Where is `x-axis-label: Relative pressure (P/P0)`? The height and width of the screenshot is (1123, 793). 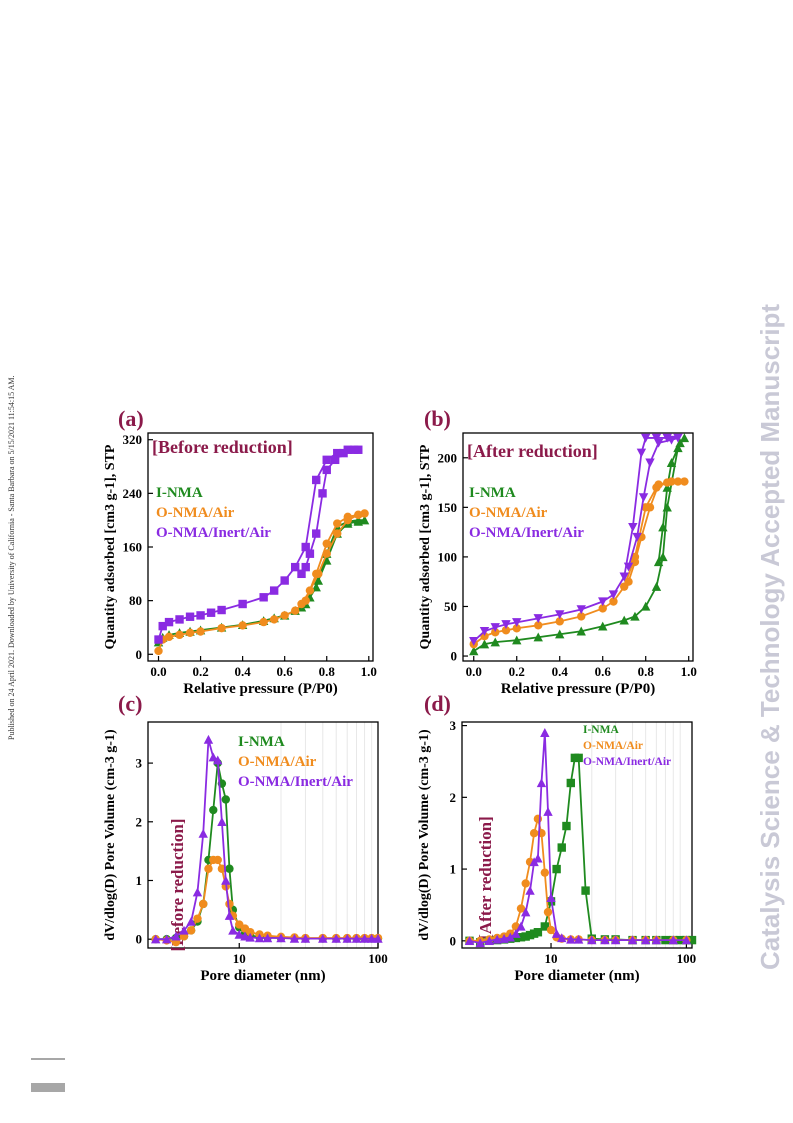
x-axis-label: Relative pressure (P/P0) is located at coordinates (578, 689).